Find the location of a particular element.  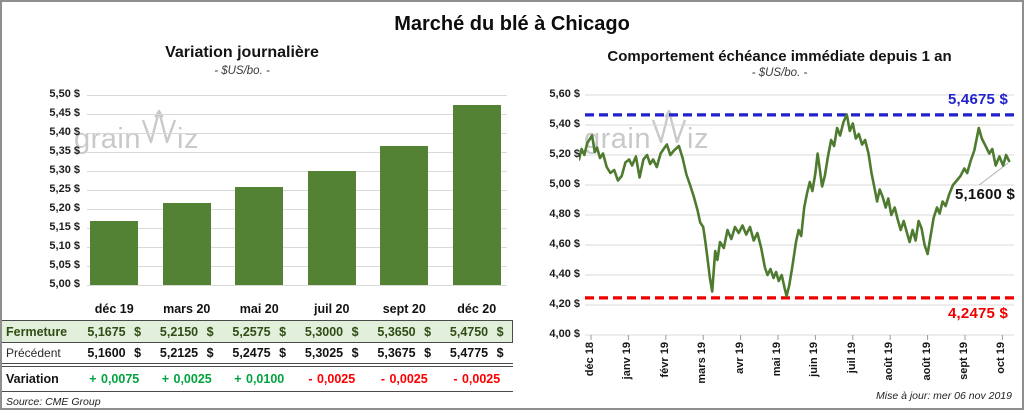

precedent-value: 5,4775 $ is located at coordinates (476, 353).